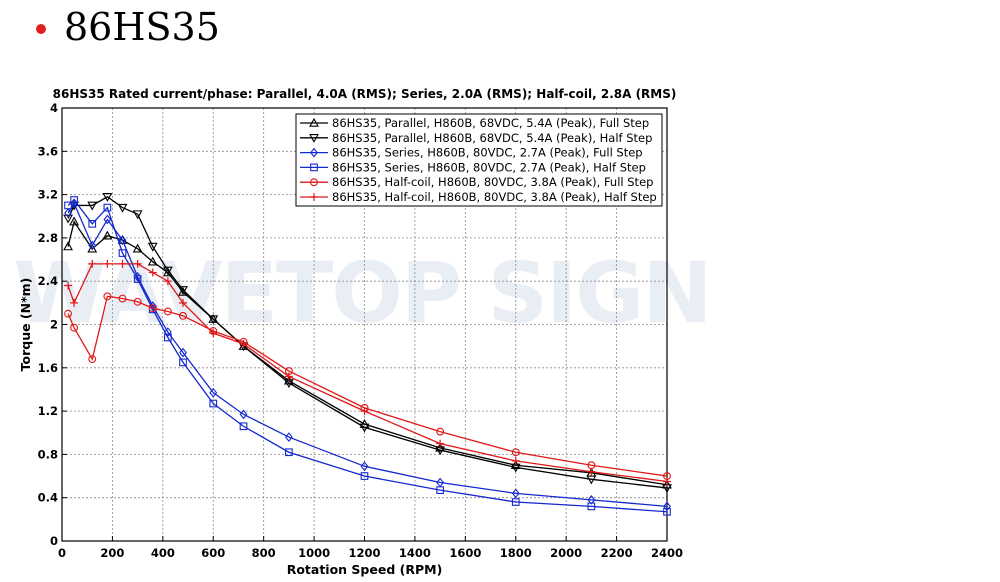  Describe the element at coordinates (48, 411) in the screenshot. I see `y-tick-label: 1.2` at that location.